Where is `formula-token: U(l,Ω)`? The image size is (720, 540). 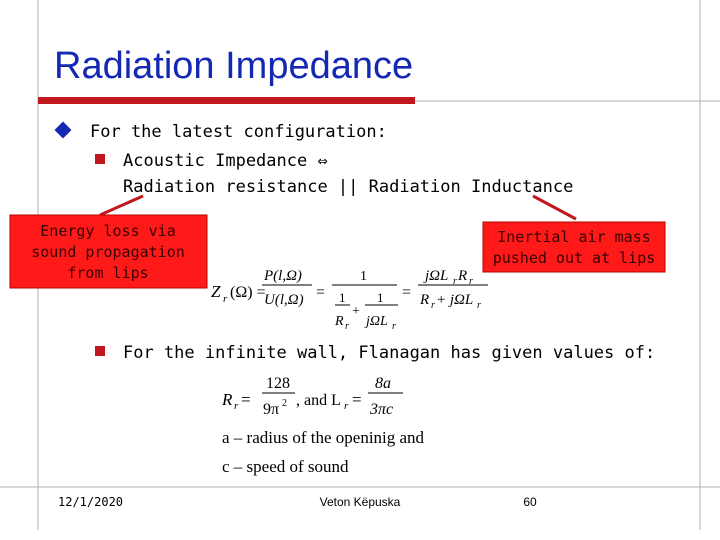 formula-token: U(l,Ω) is located at coordinates (284, 300).